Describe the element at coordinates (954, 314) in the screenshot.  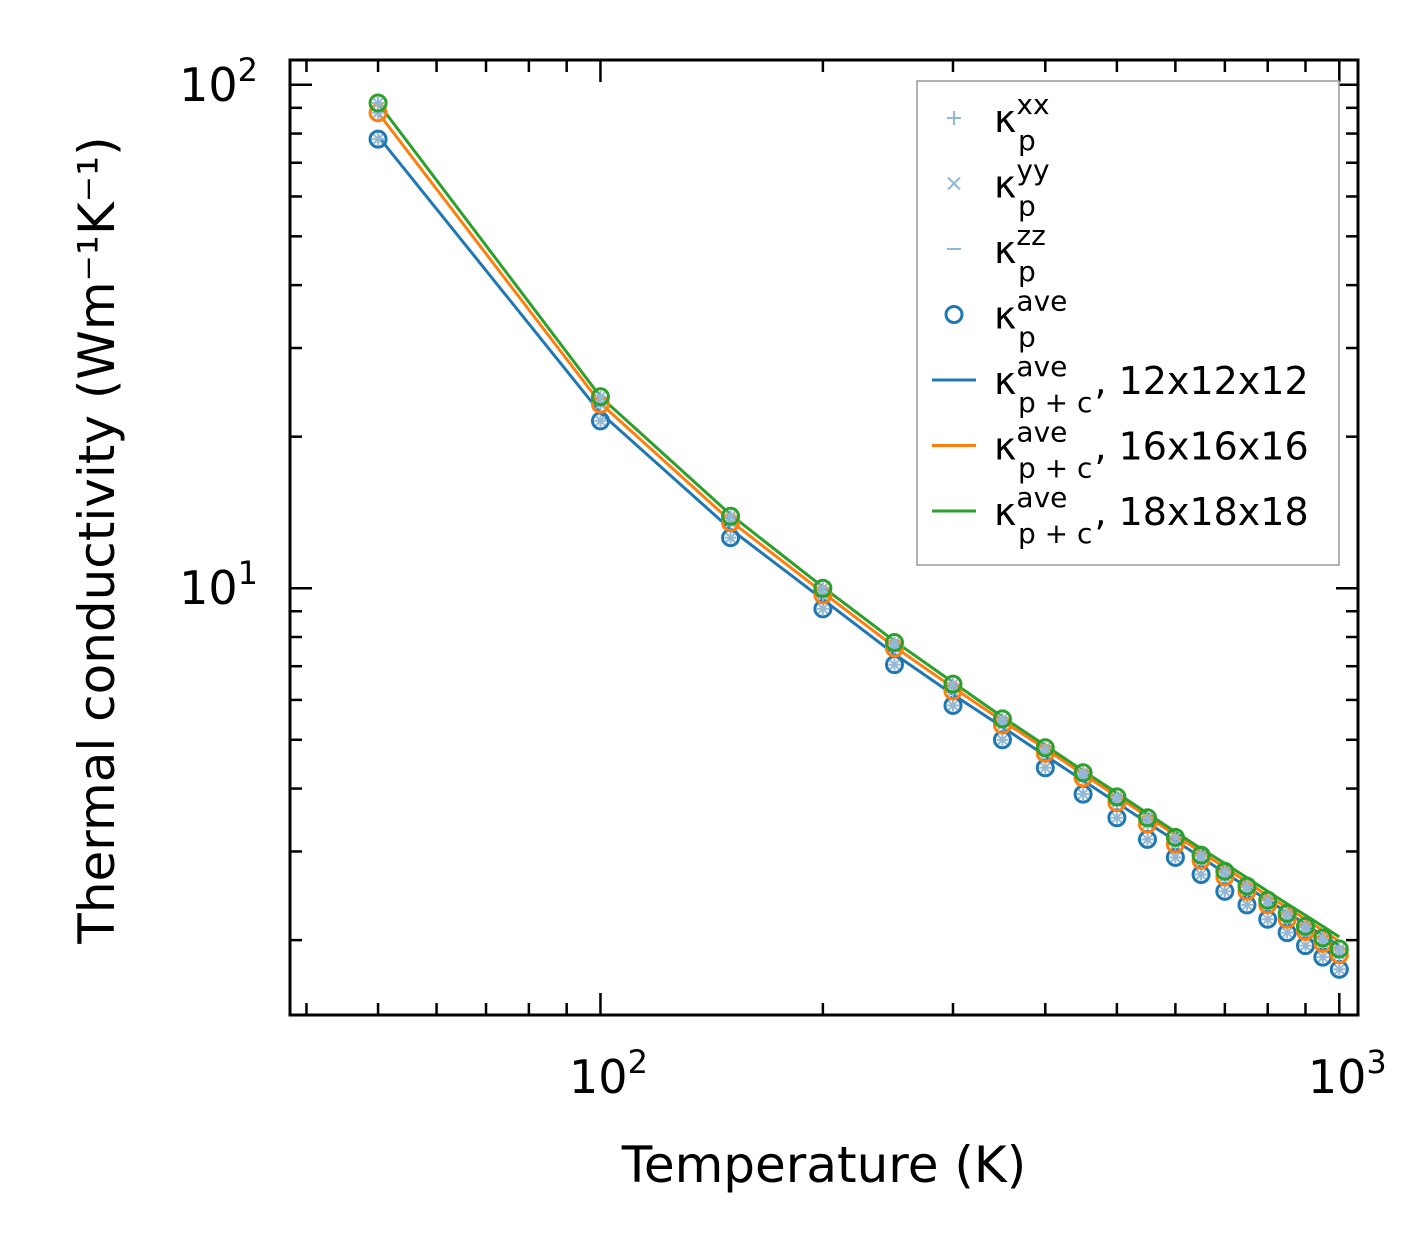
I see `legend-circle-marker` at that location.